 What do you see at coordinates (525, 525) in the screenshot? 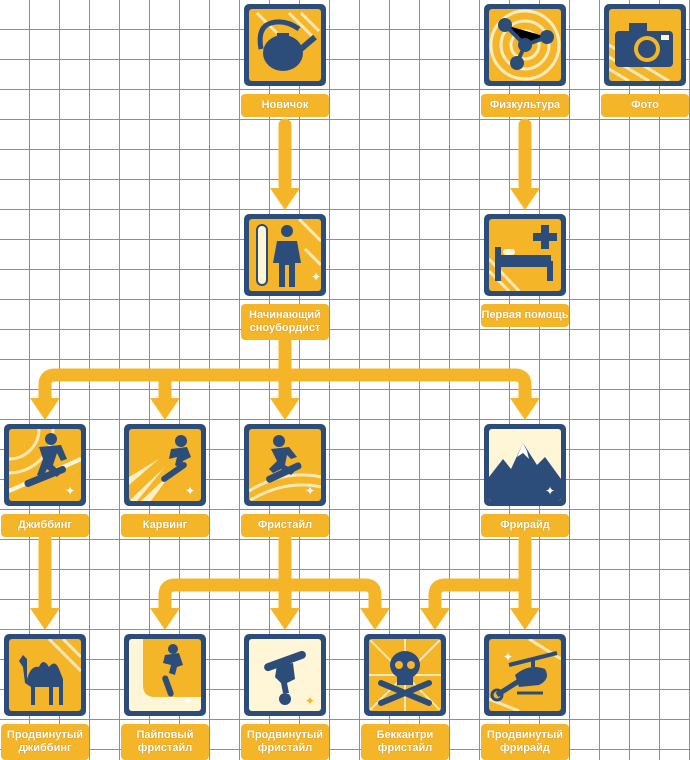
I see `skill-label: Фрирайд` at bounding box center [525, 525].